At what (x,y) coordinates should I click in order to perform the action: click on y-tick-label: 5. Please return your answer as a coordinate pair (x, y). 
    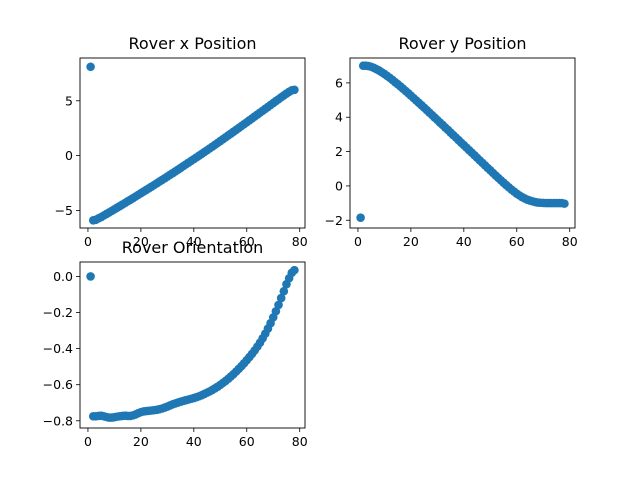
    Looking at the image, I should click on (69, 100).